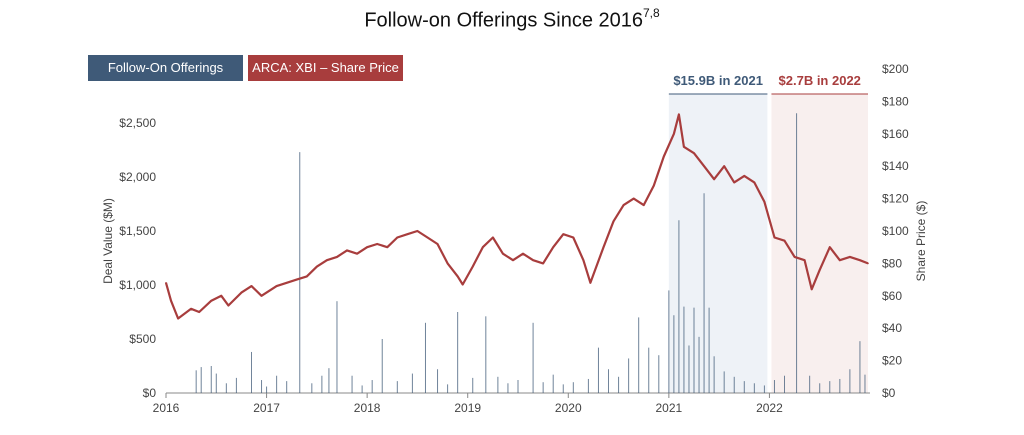 The width and height of the screenshot is (1024, 435). I want to click on chart-title-footnote: 7,8, so click(651, 13).